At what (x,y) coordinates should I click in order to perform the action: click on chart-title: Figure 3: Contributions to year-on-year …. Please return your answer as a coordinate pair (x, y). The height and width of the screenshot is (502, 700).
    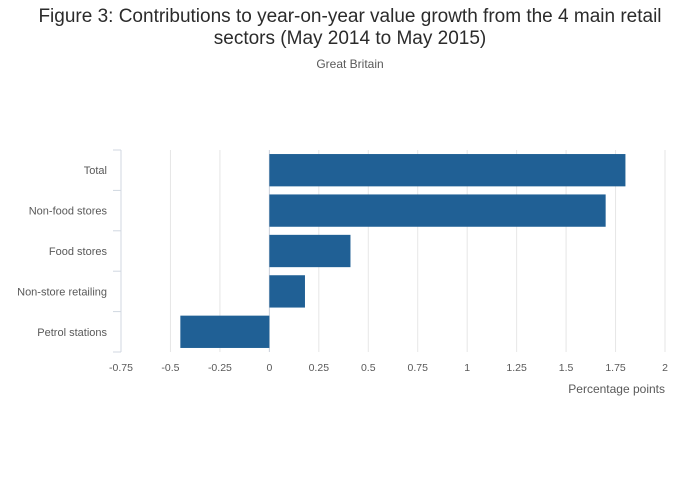
    Looking at the image, I should click on (350, 27).